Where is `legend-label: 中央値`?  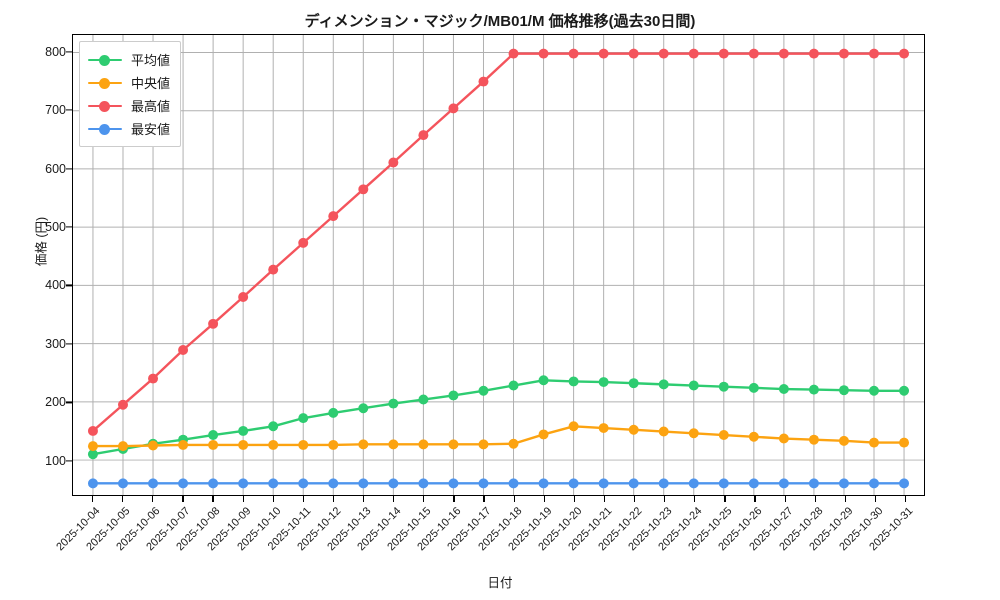
legend-label: 中央値 is located at coordinates (151, 83).